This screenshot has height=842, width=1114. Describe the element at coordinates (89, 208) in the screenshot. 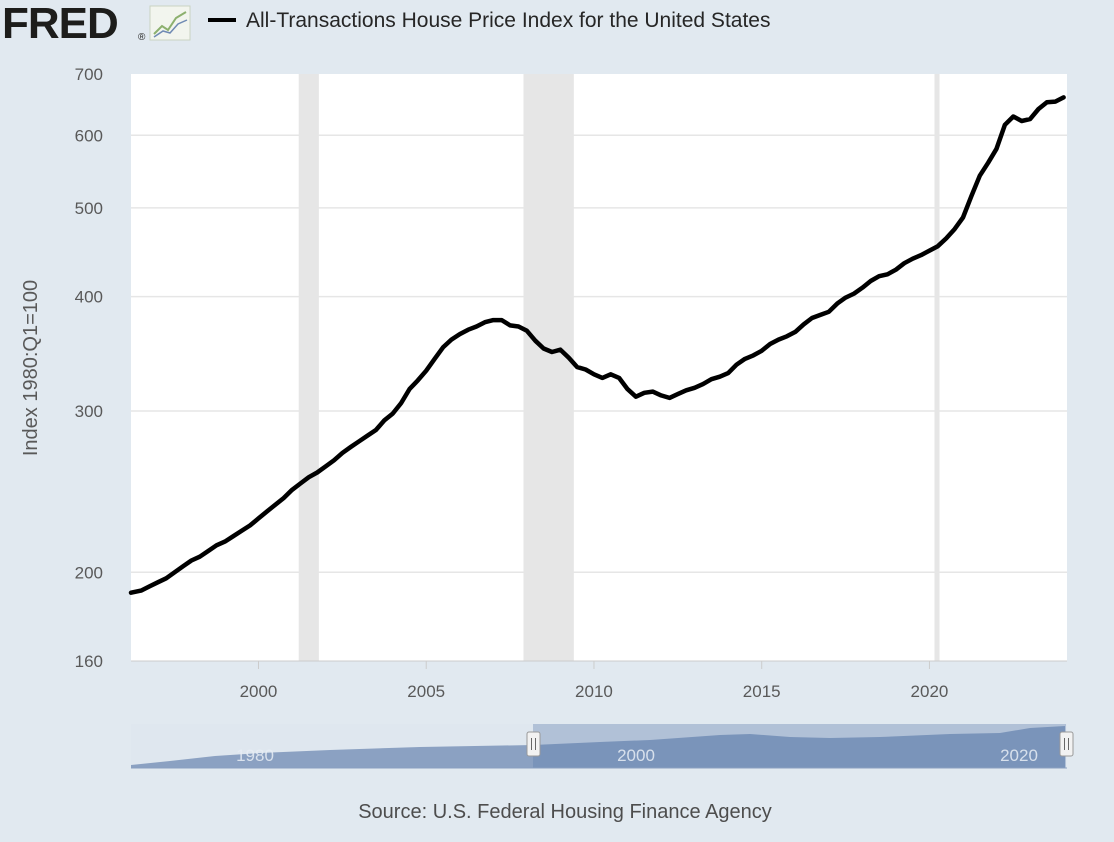

I see `y-tick-label: 500` at that location.